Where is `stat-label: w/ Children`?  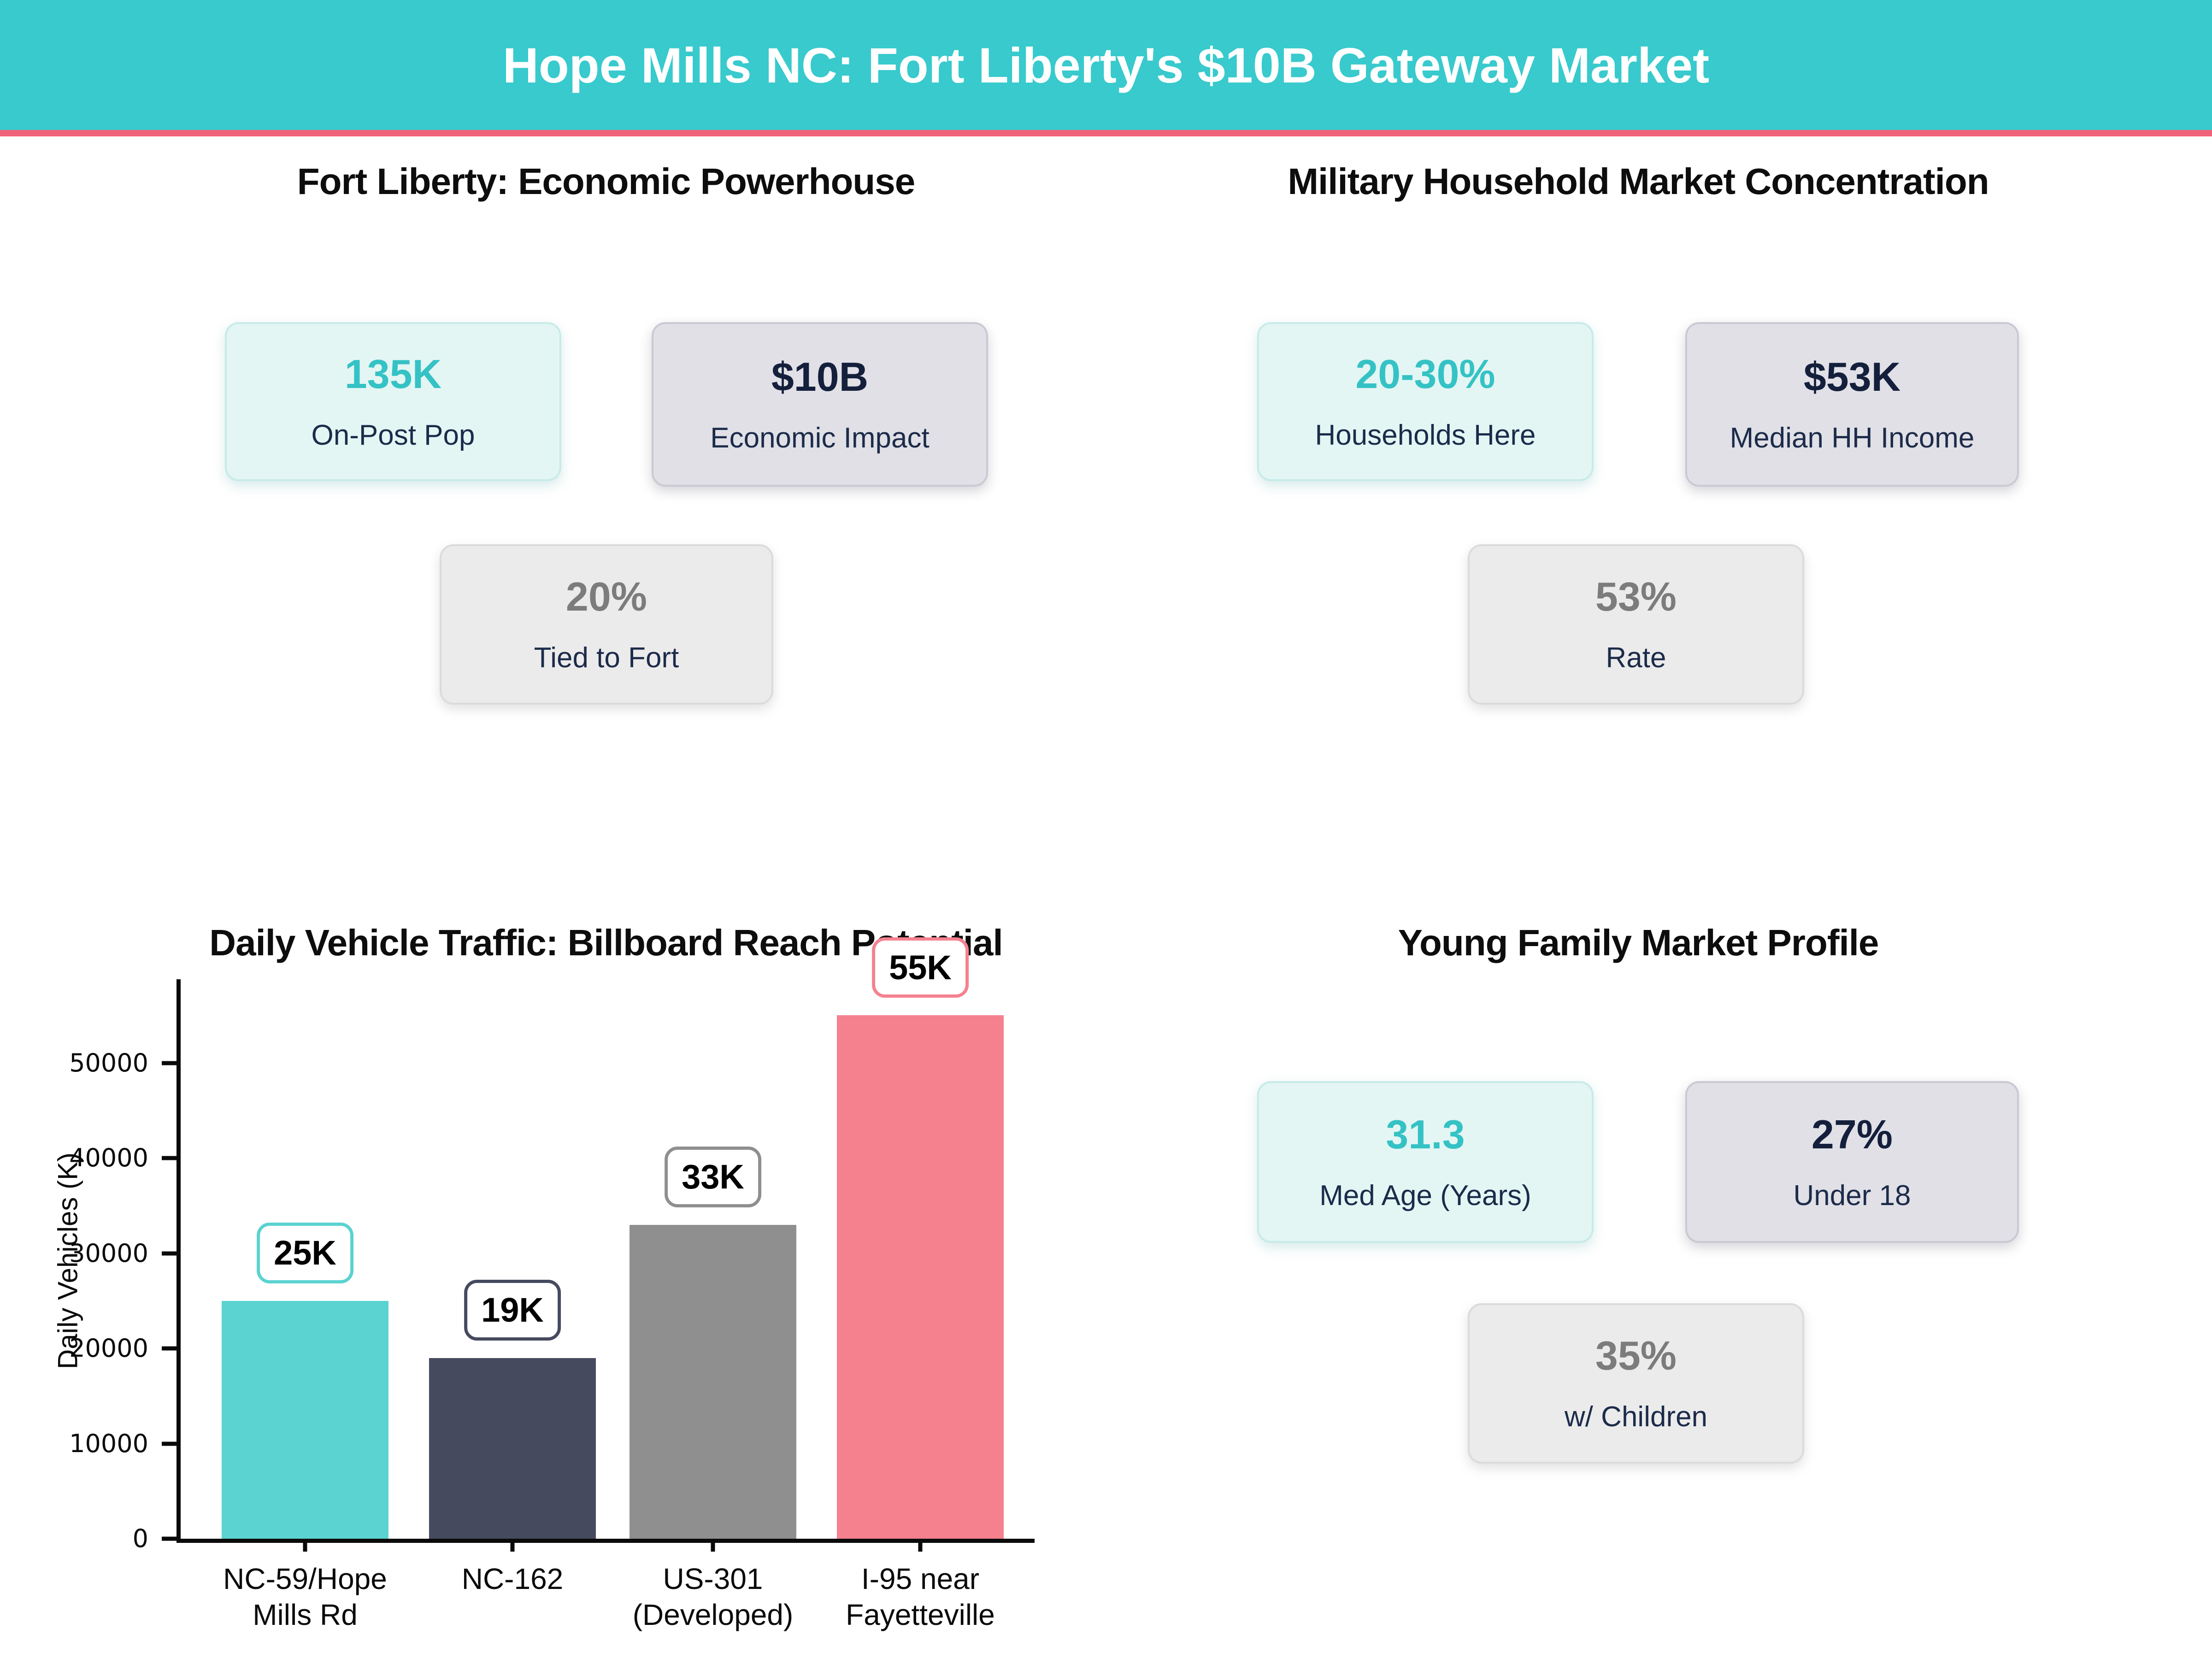
stat-label: w/ Children is located at coordinates (1636, 1417).